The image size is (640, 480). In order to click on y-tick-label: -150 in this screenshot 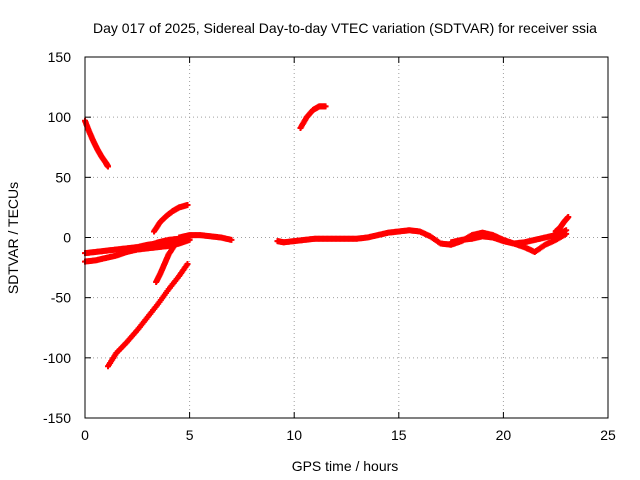, I will do `click(57, 418)`.